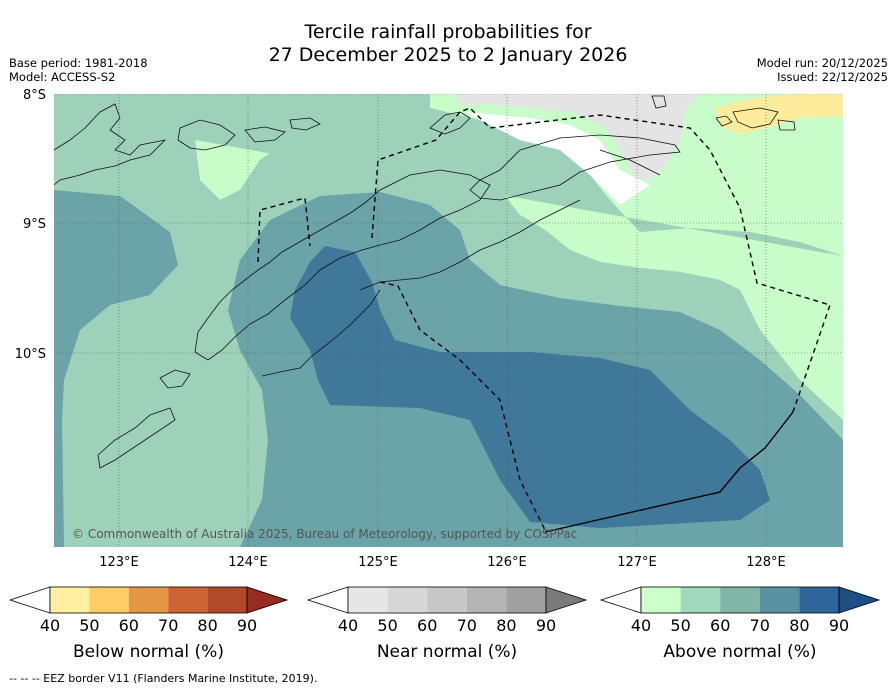  Describe the element at coordinates (348, 625) in the screenshot. I see `colorbar-near-tick: 40` at that location.